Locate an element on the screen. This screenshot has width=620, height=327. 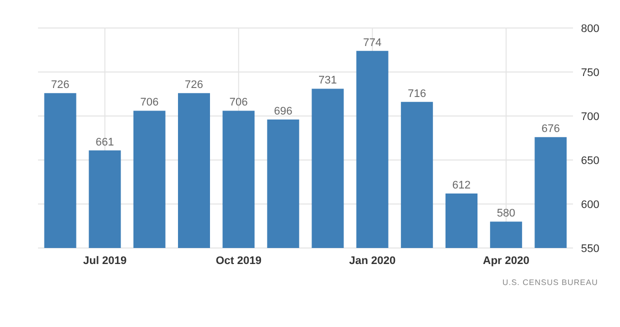
y-tick-label: 700 is located at coordinates (590, 116).